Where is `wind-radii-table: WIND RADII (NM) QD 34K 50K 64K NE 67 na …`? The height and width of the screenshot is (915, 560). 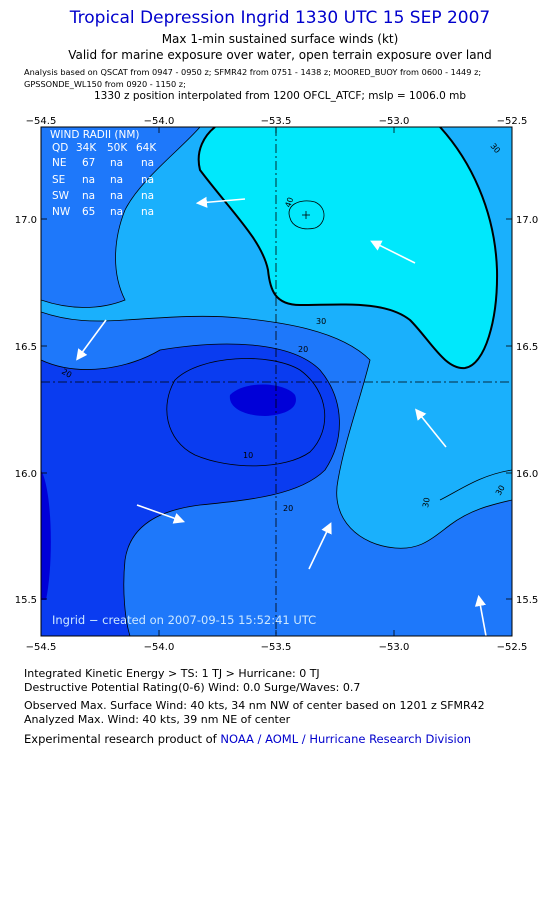
wind-radii-table: WIND RADII (NM) QD 34K 50K 64K NE 67 na … is located at coordinates (103, 173).